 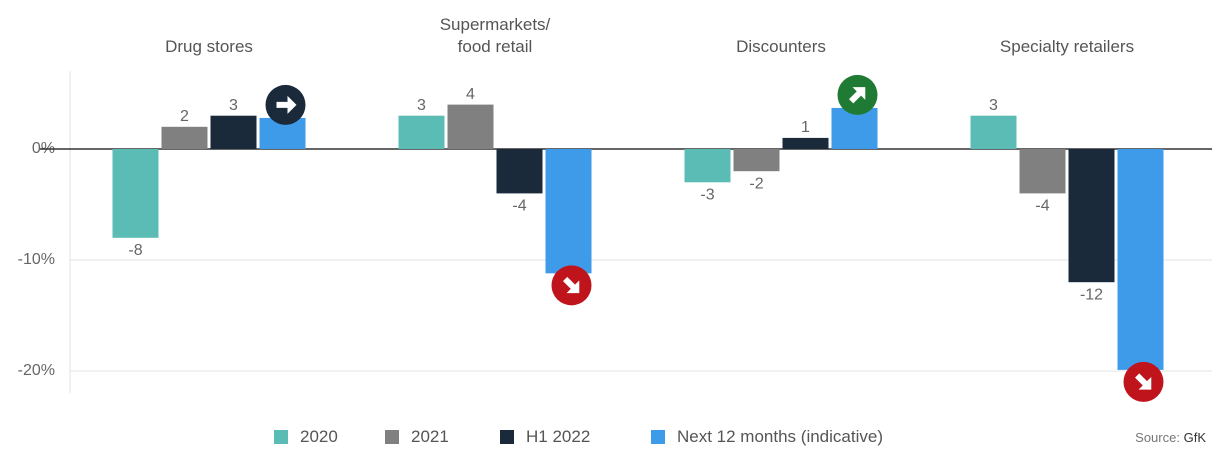 I want to click on legend-item: Next 12 months (indicative), so click(x=767, y=437).